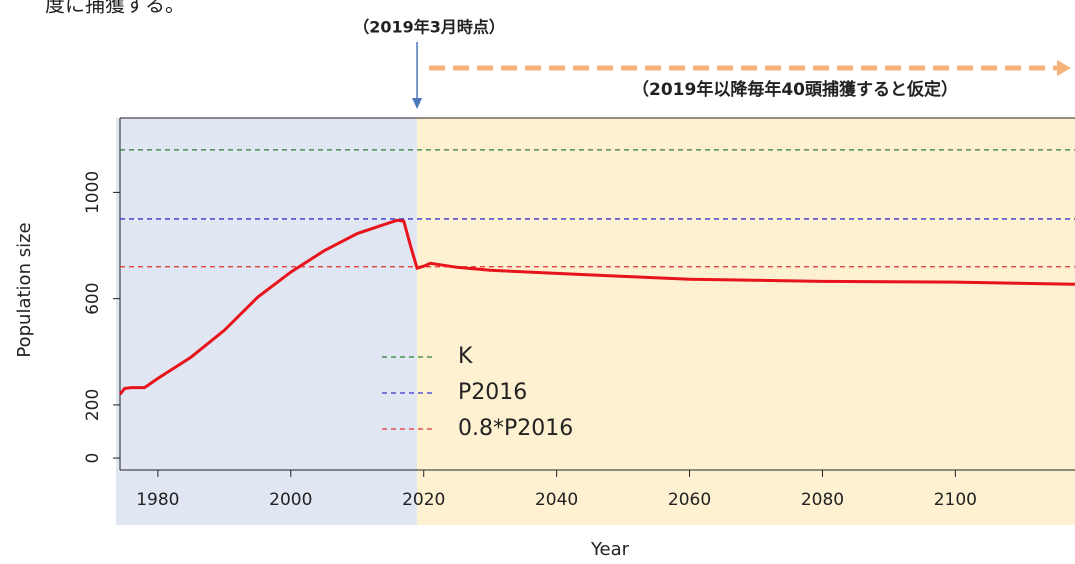 This screenshot has height=564, width=1075. Describe the element at coordinates (24, 289) in the screenshot. I see `y-axis-label: Population size` at that location.